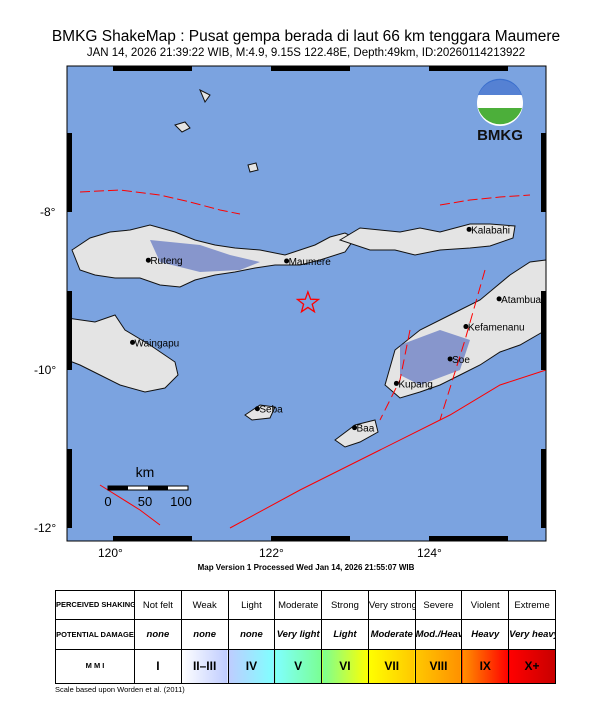  What do you see at coordinates (415, 384) in the screenshot?
I see `city-label: Kupang` at bounding box center [415, 384].